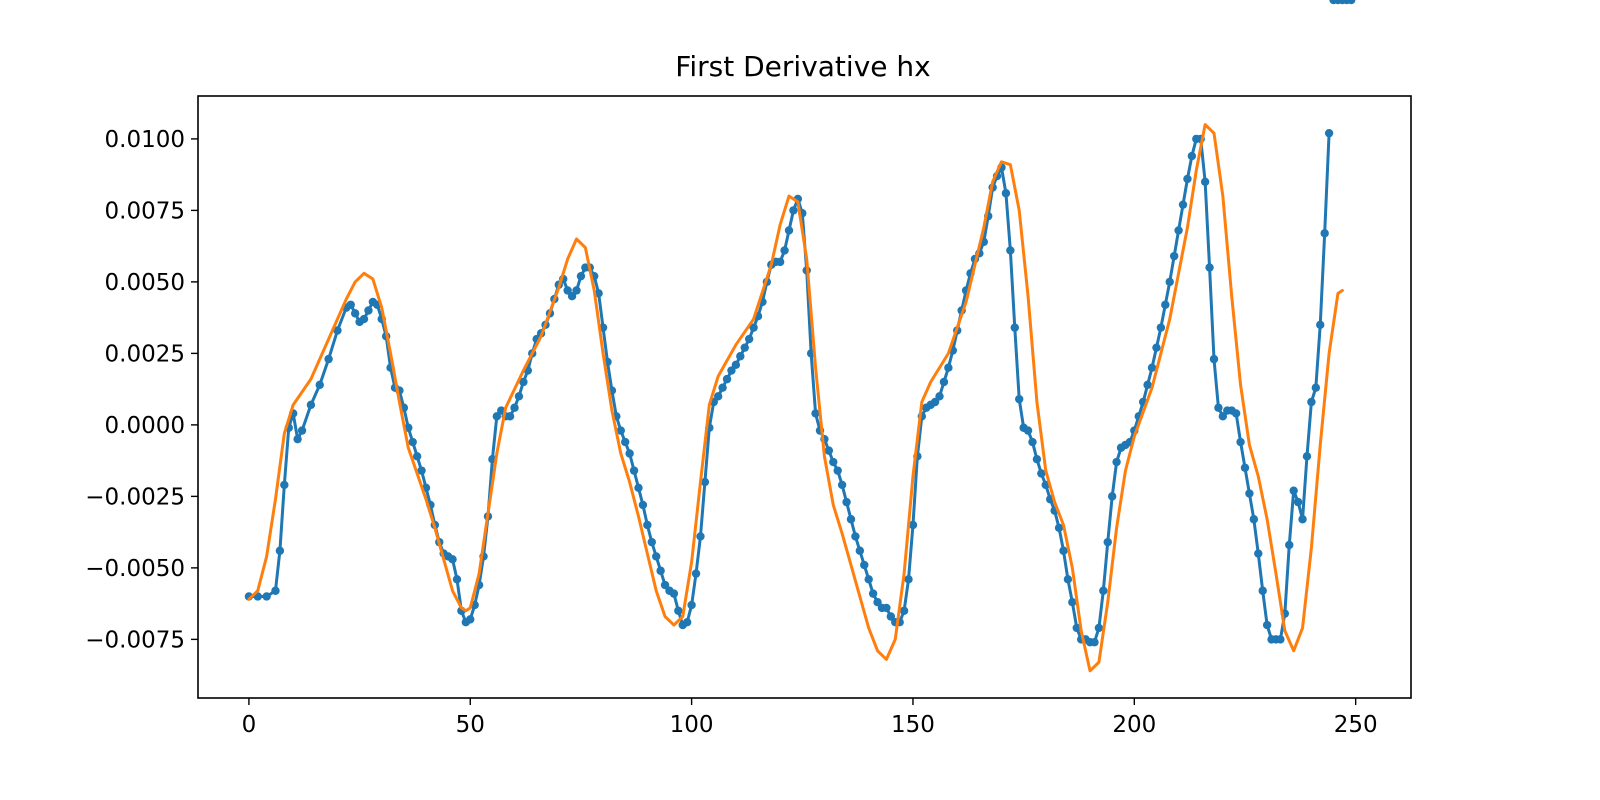 The height and width of the screenshot is (800, 1600). What do you see at coordinates (135, 569) in the screenshot?
I see `y-tick-label: −0.0050` at bounding box center [135, 569].